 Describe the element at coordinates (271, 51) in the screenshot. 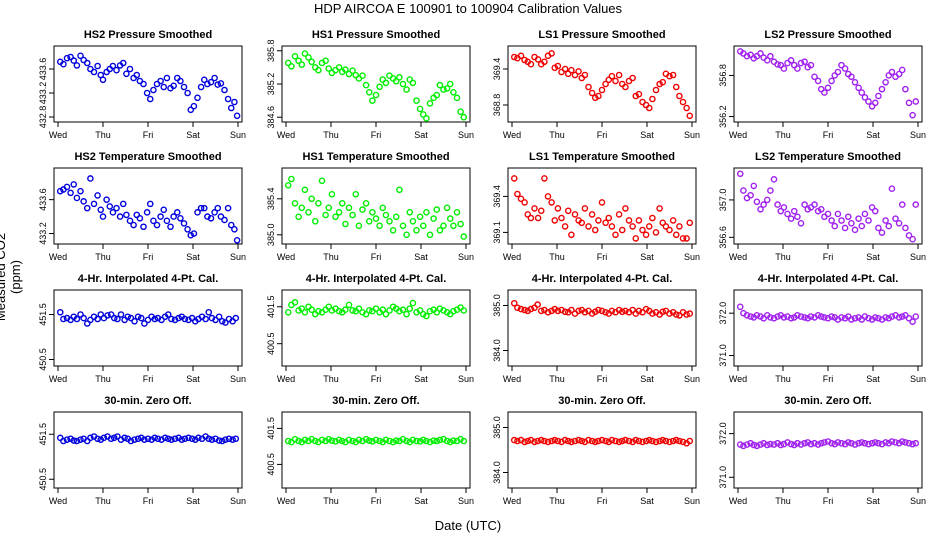

I see `y-tick-label: 385.8` at that location.